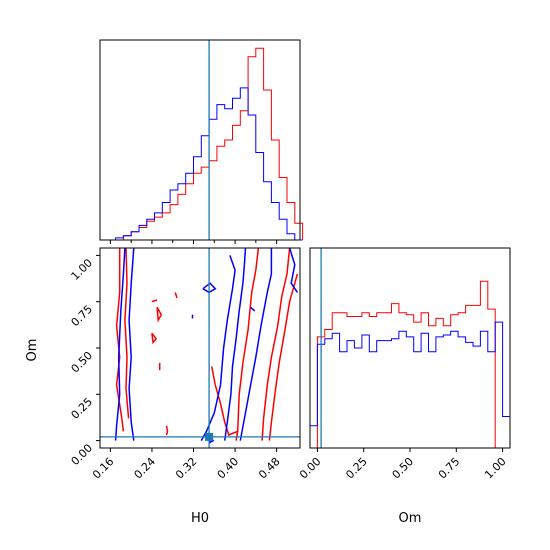 The height and width of the screenshot is (550, 550). What do you see at coordinates (410, 384) in the screenshot?
I see `hist-om-blue` at bounding box center [410, 384].